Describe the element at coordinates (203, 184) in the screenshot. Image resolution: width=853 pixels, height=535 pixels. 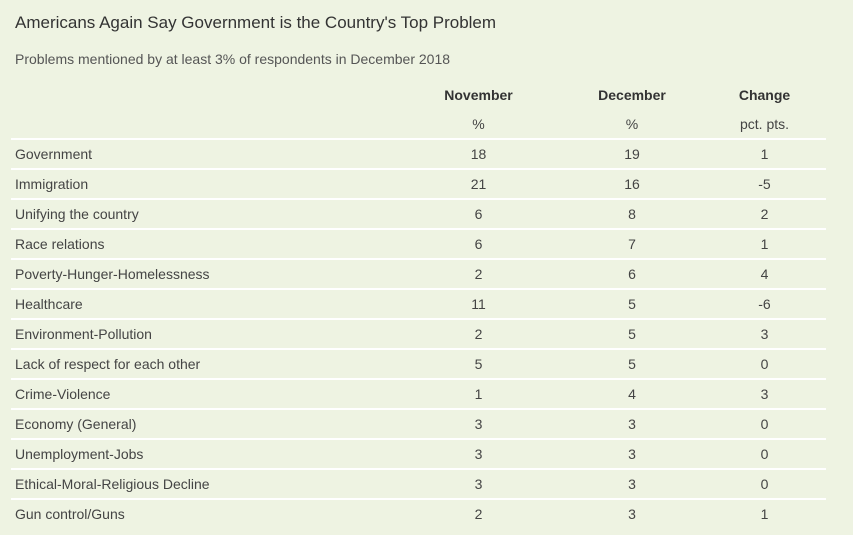
I see `row-label: Immigration` at that location.